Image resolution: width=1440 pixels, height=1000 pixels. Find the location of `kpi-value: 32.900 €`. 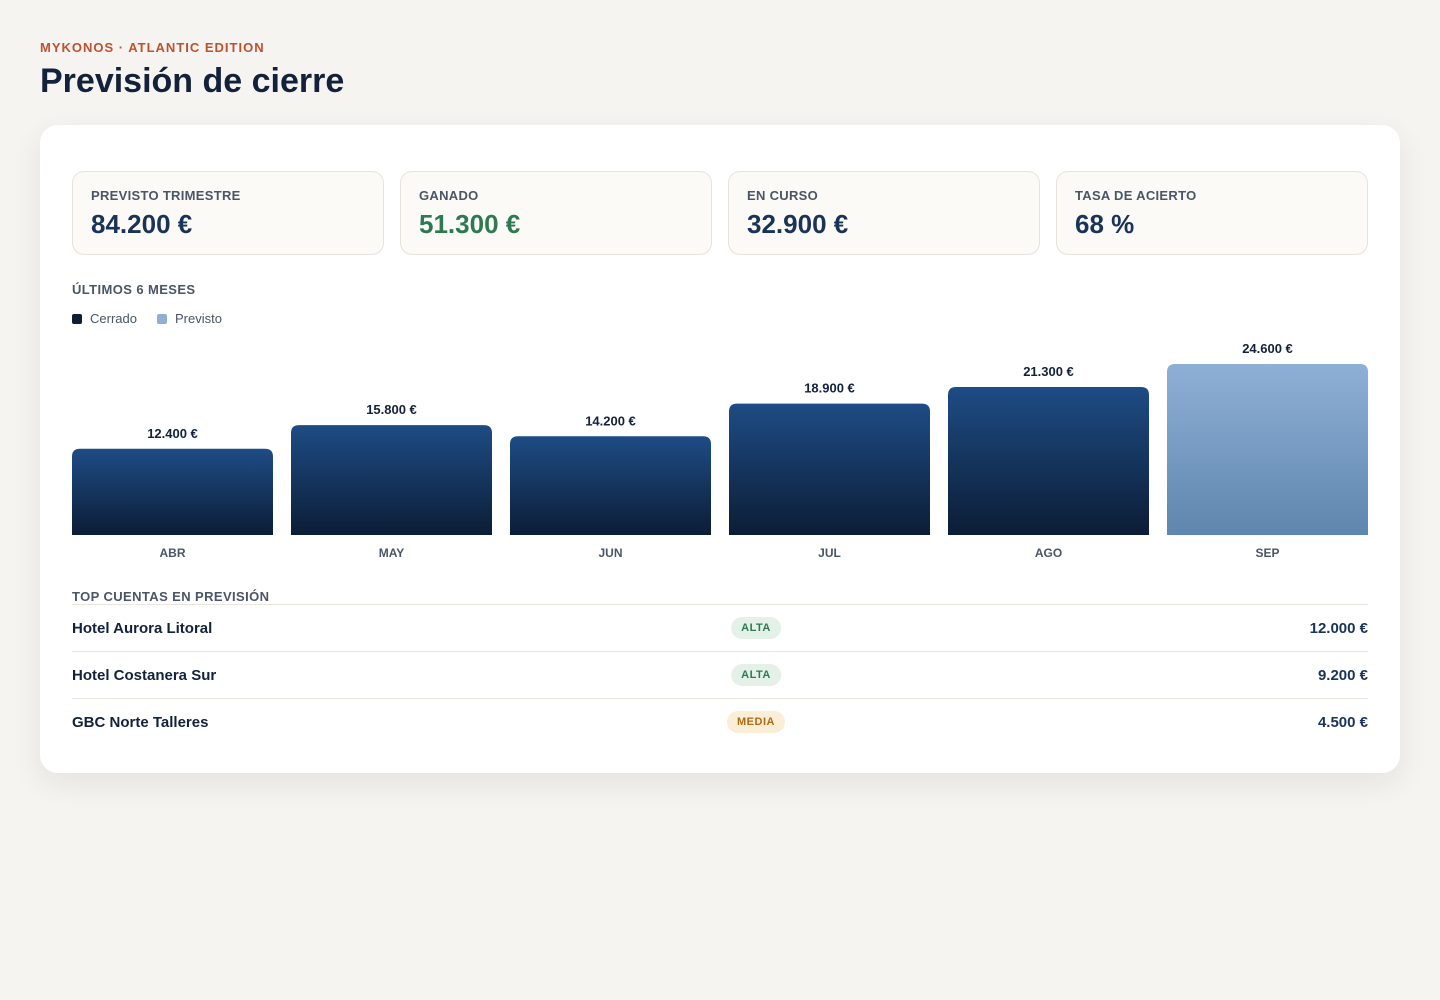

kpi-value: 32.900 € is located at coordinates (798, 224).